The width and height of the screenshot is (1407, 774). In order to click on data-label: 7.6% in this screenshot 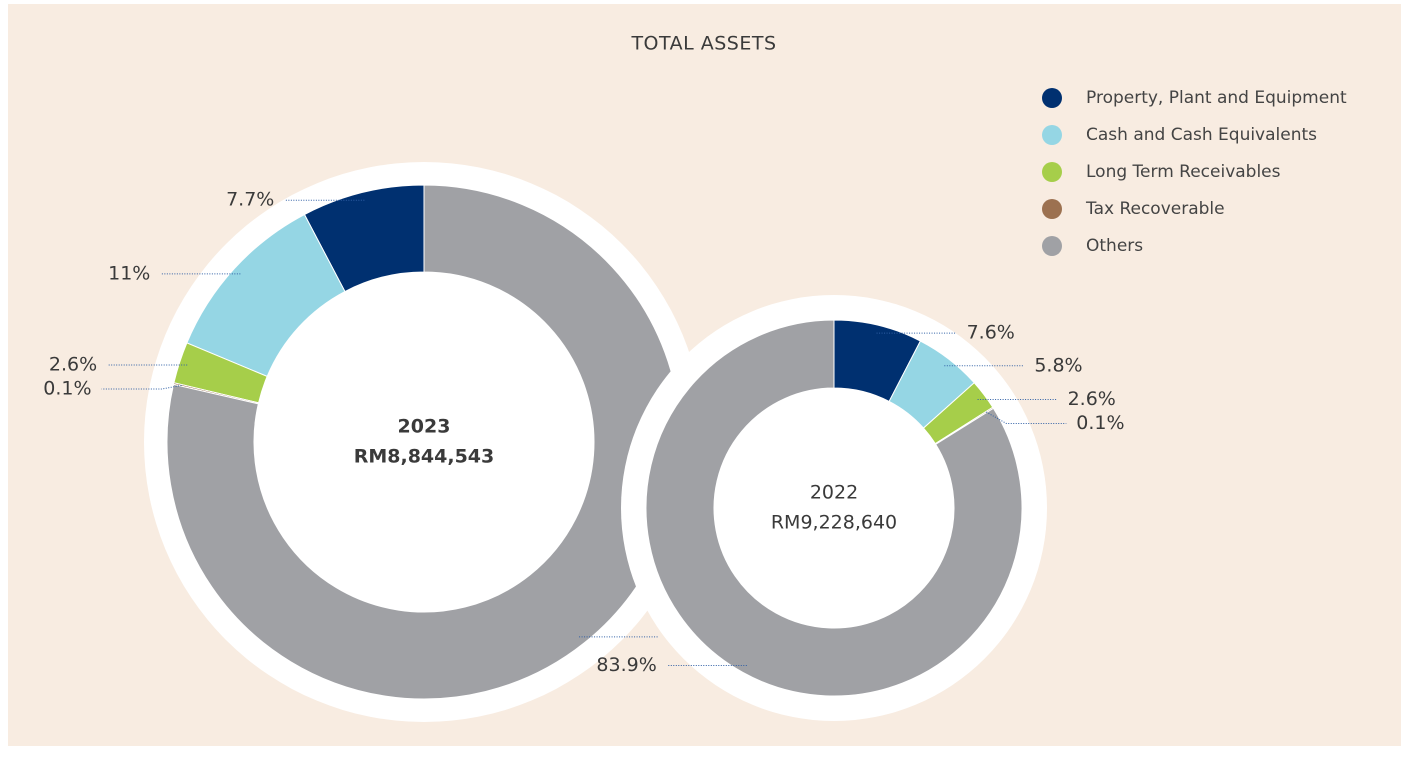, I will do `click(991, 333)`.